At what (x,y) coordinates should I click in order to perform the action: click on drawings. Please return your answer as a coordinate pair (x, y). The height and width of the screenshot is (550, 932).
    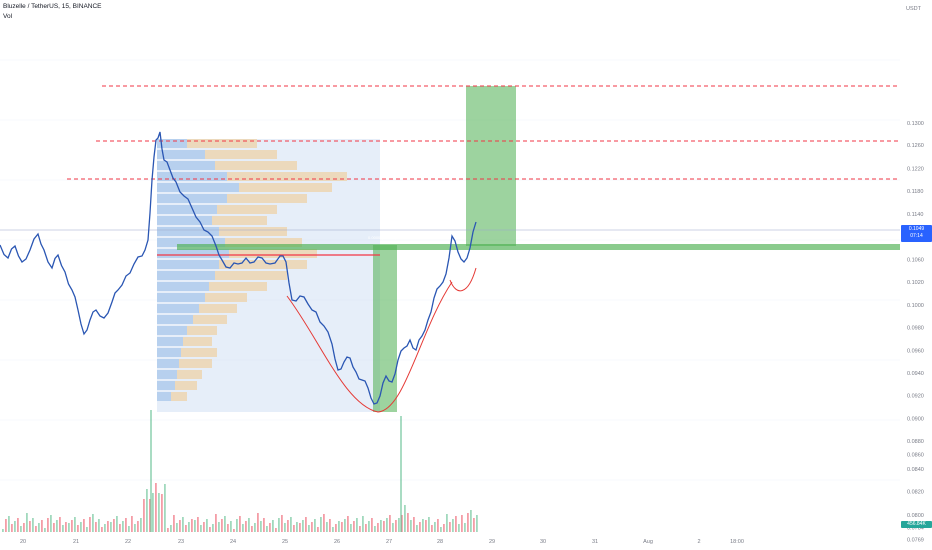
    Looking at the image, I should click on (381, 340).